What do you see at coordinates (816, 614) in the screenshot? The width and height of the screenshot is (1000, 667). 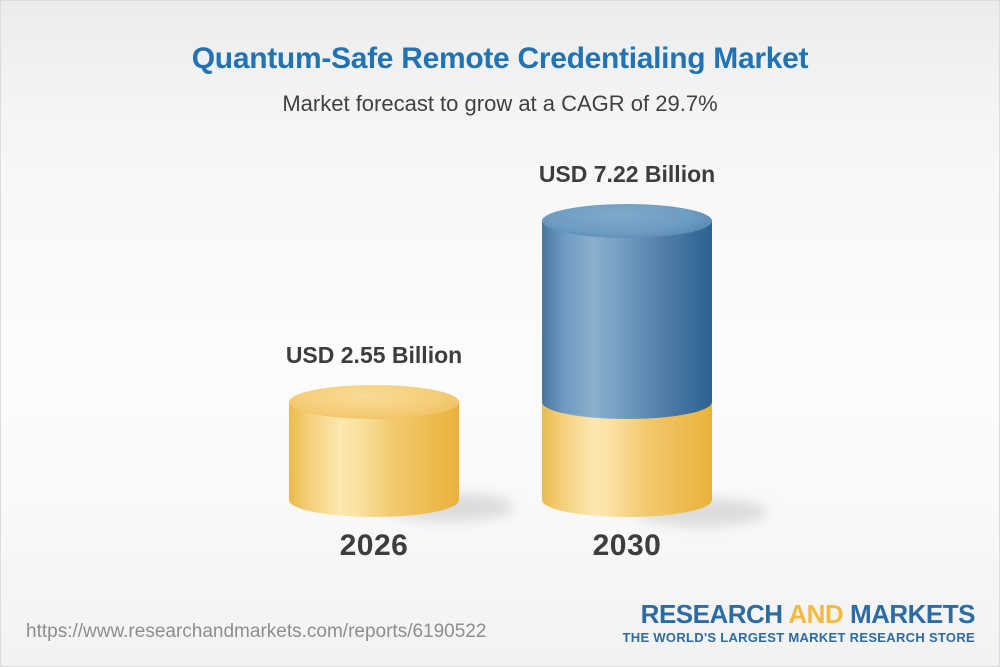 I see `logo-word-and: AND` at bounding box center [816, 614].